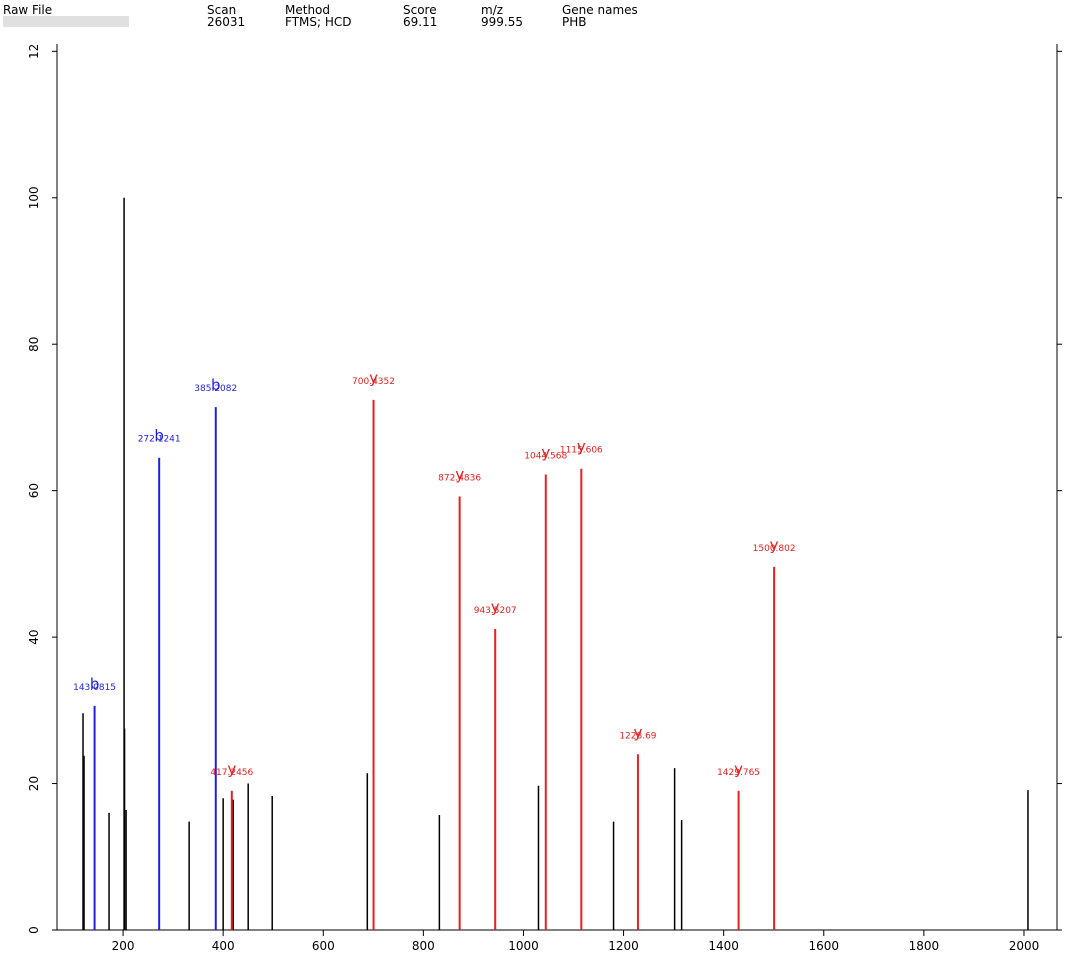 Image resolution: width=1080 pixels, height=955 pixels. I want to click on ion-mz-label: 272.1241, so click(159, 440).